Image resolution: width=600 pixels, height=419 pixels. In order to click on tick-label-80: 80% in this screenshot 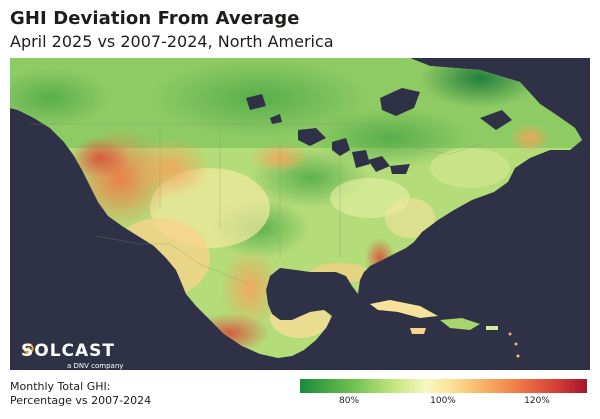, I will do `click(349, 401)`.